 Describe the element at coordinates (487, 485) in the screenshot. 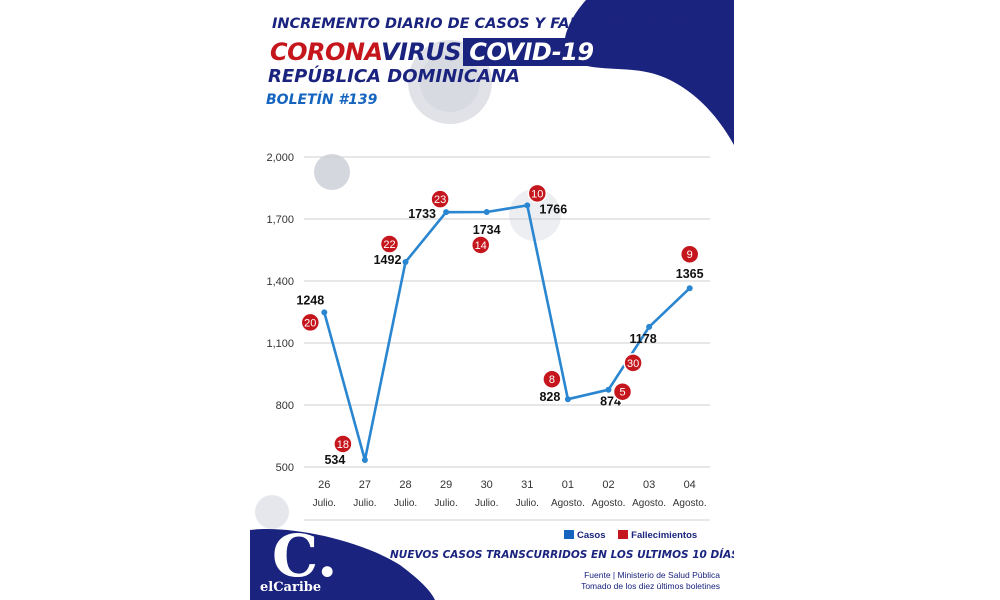

I see `x-tick-day: 30` at that location.